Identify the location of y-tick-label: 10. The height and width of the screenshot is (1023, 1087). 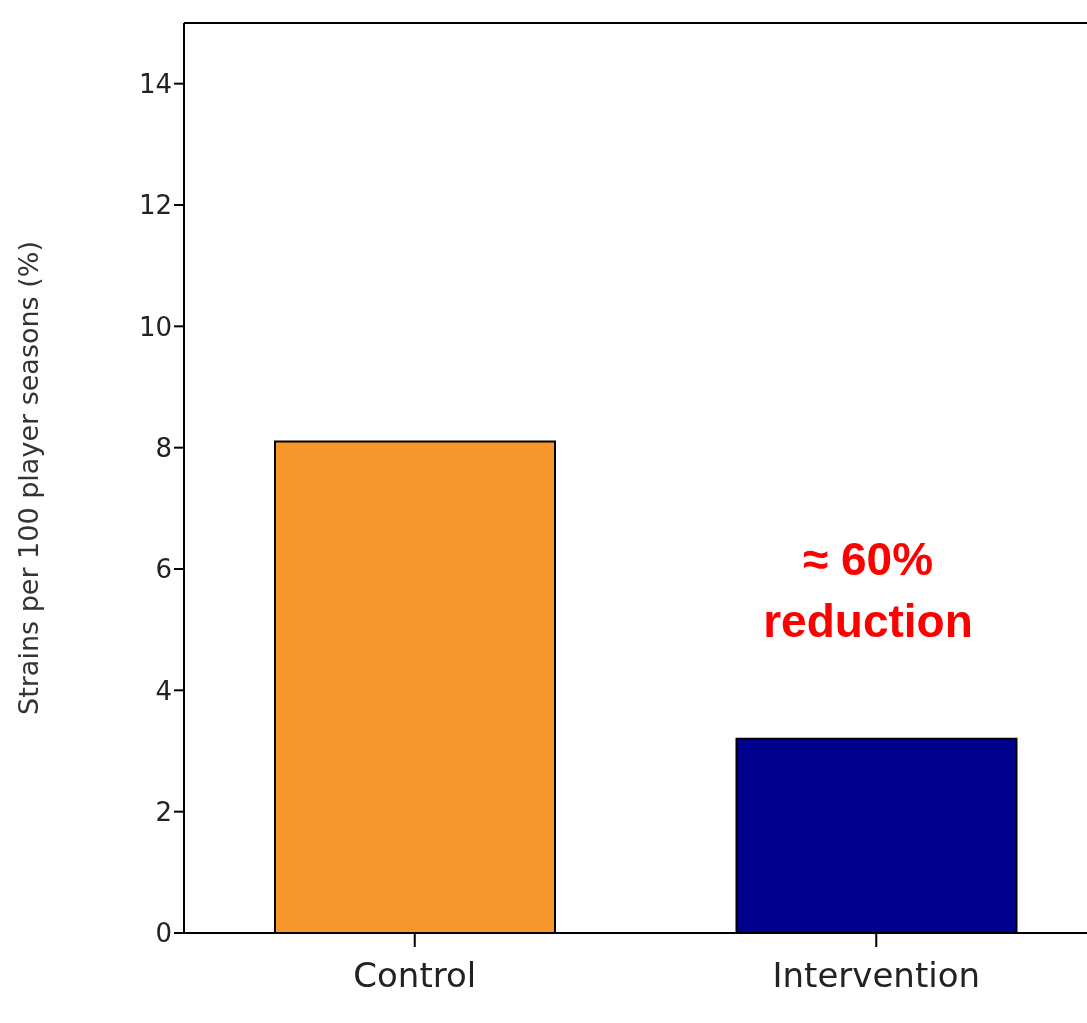
(155, 326).